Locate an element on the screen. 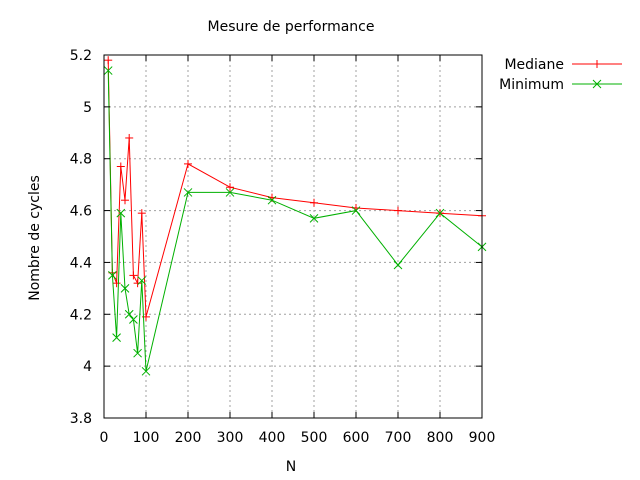 This screenshot has height=480, width=640. x-tick-label: 800 is located at coordinates (440, 438).